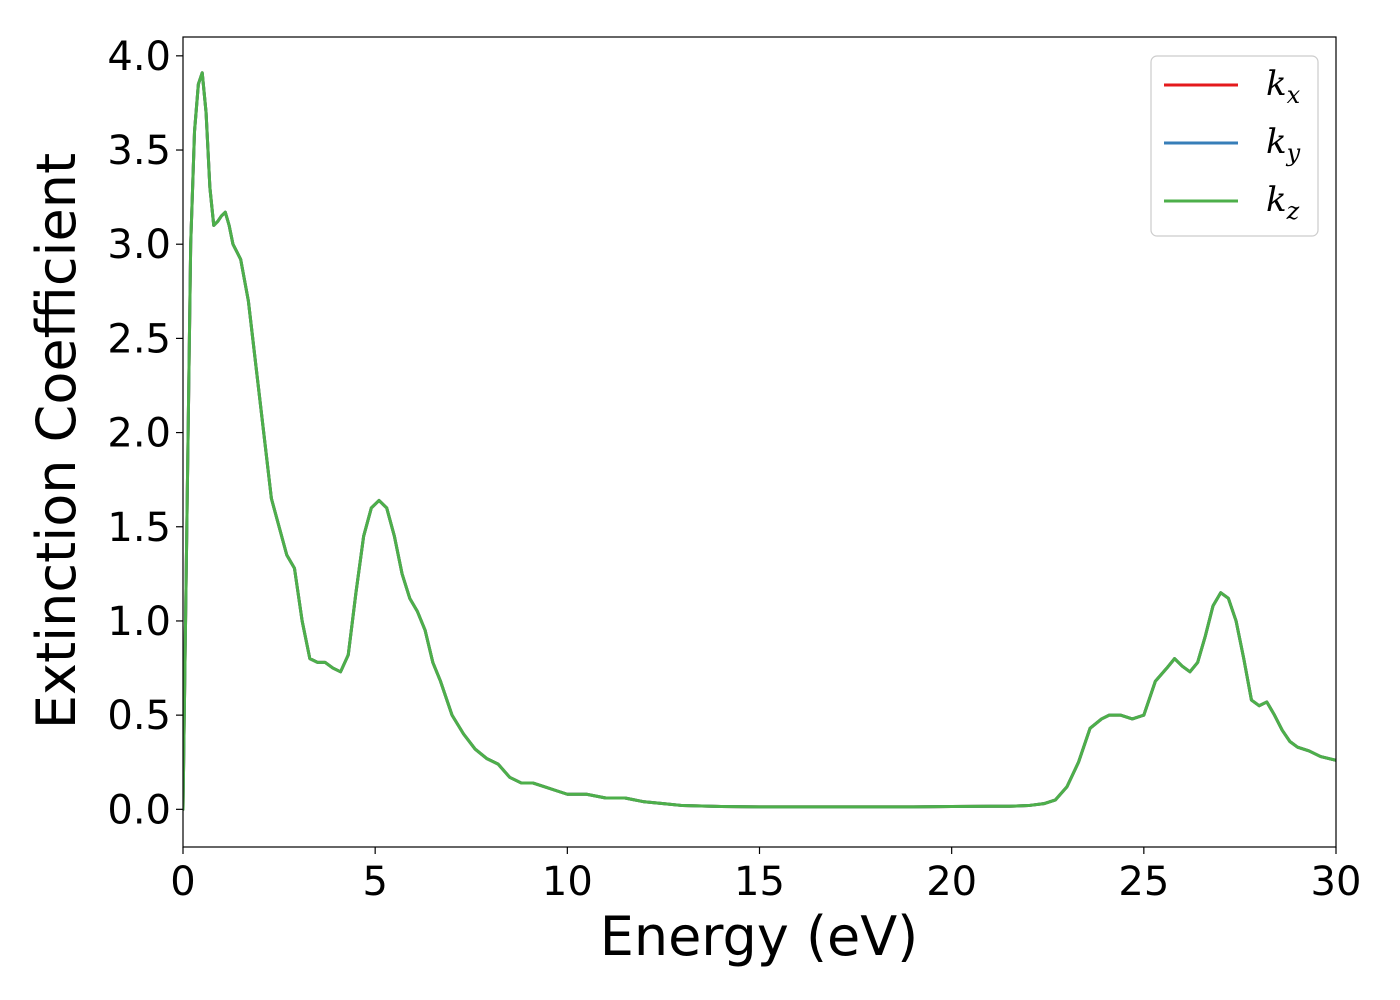 The image size is (1400, 1000). I want to click on legend-box, so click(1234, 146).